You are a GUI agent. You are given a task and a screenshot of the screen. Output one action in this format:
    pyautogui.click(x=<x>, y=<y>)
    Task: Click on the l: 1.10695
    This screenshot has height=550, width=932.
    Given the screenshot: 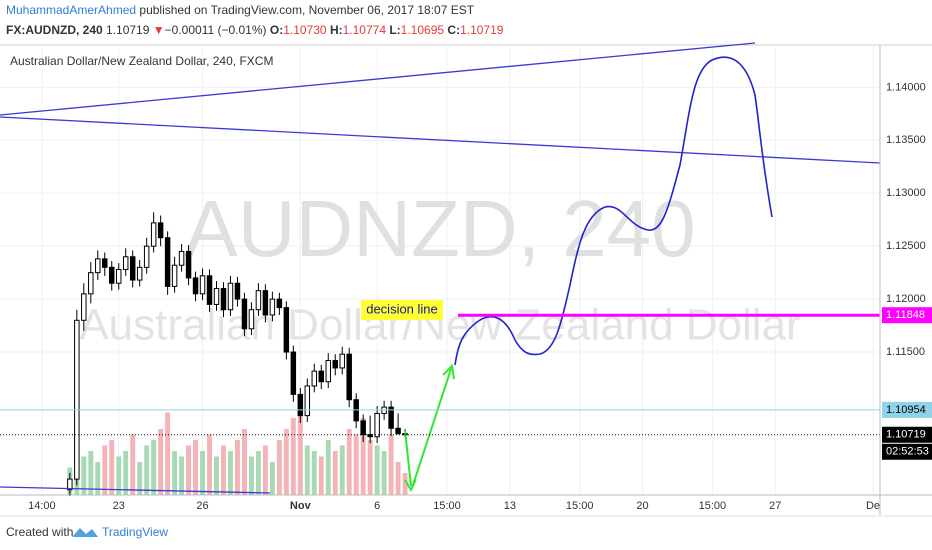 What is the action you would take?
    pyautogui.click(x=423, y=30)
    